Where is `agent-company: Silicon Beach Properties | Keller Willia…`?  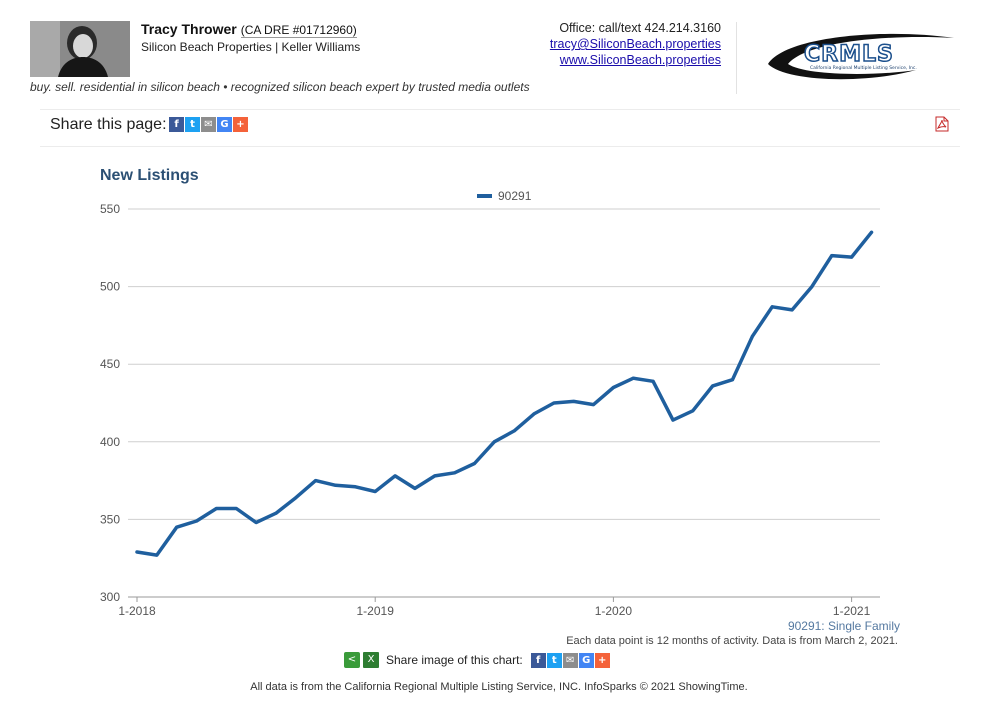
agent-company: Silicon Beach Properties | Keller Willia… is located at coordinates (251, 47).